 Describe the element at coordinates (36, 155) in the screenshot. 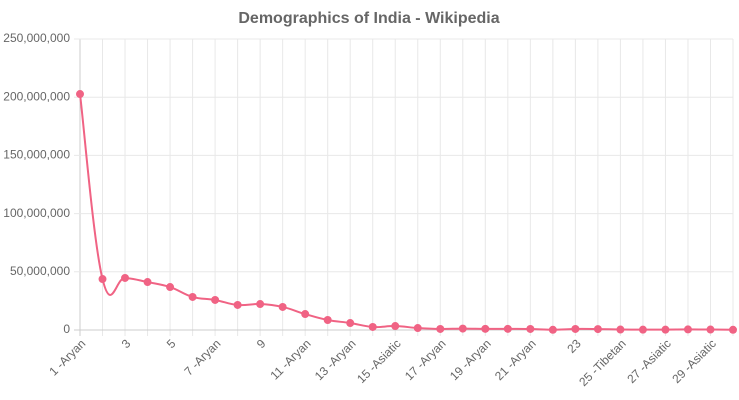

I see `y-tick-label: 150,000,000` at that location.